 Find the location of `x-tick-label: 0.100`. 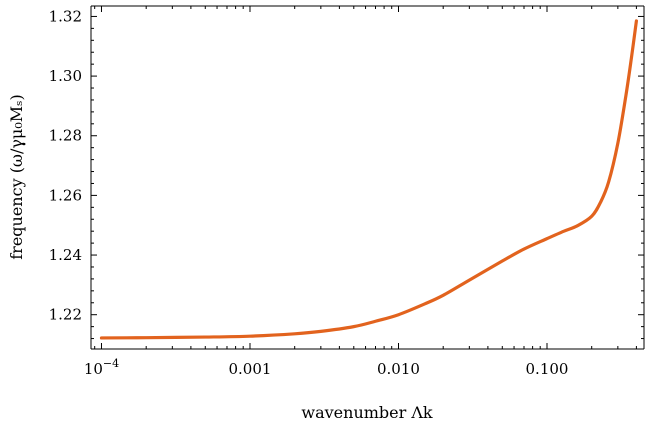

x-tick-label: 0.100 is located at coordinates (547, 369).